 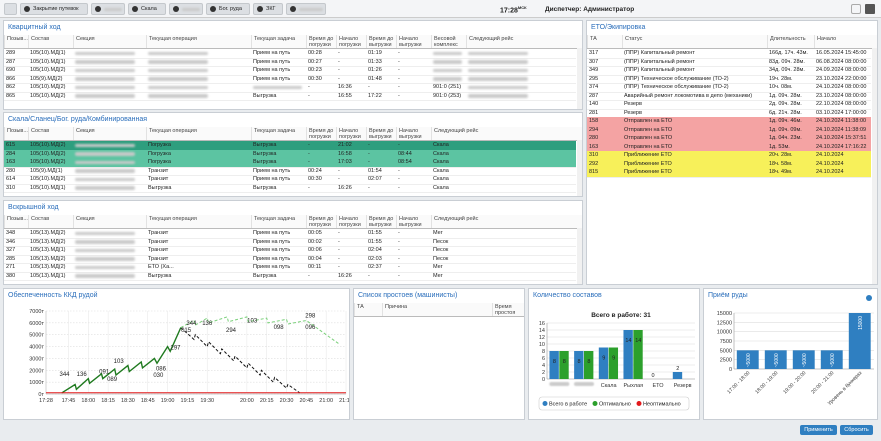 I want to click on column-header: Следующий рейс, so click(x=506, y=133).